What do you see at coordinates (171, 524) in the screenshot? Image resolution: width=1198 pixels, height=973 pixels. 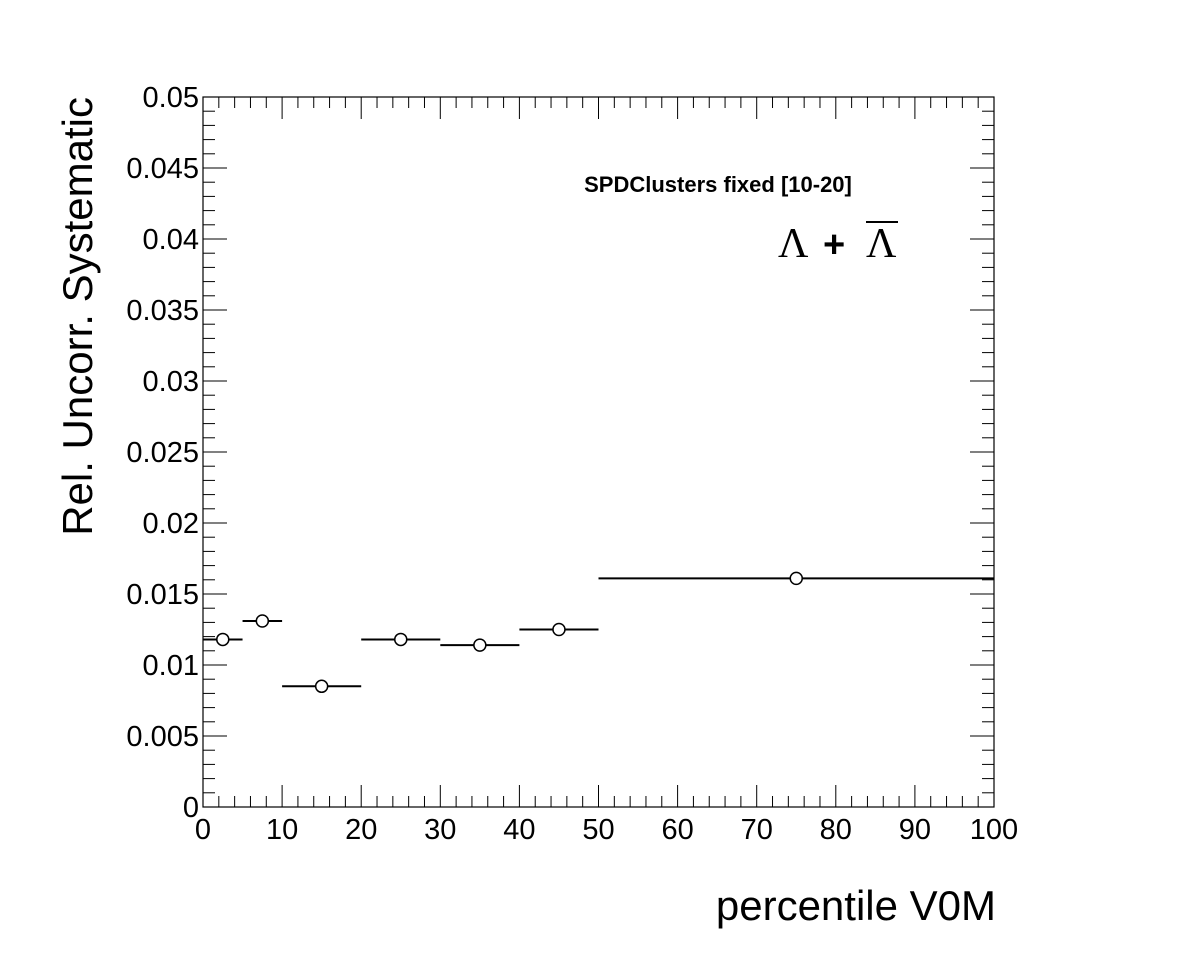 I see `y-tick-label: 0.02` at bounding box center [171, 524].